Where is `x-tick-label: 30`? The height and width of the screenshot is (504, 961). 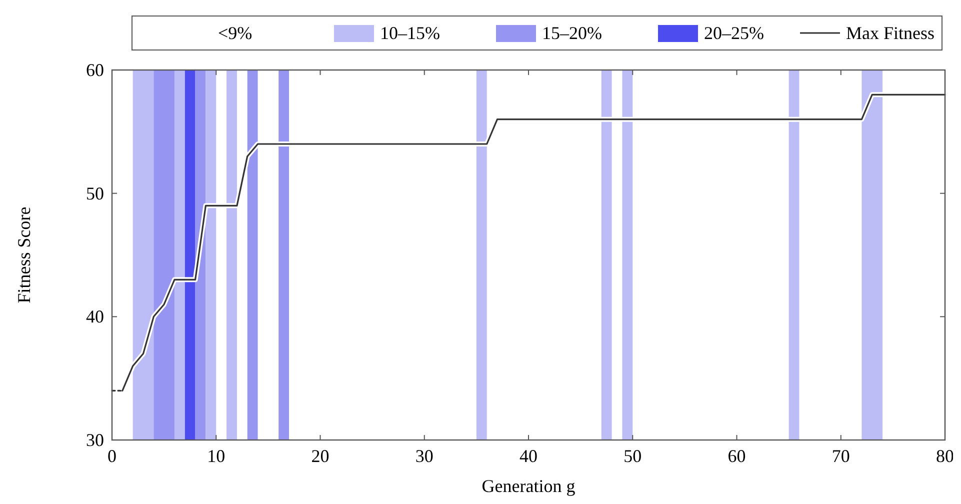
x-tick-label: 30 is located at coordinates (424, 456).